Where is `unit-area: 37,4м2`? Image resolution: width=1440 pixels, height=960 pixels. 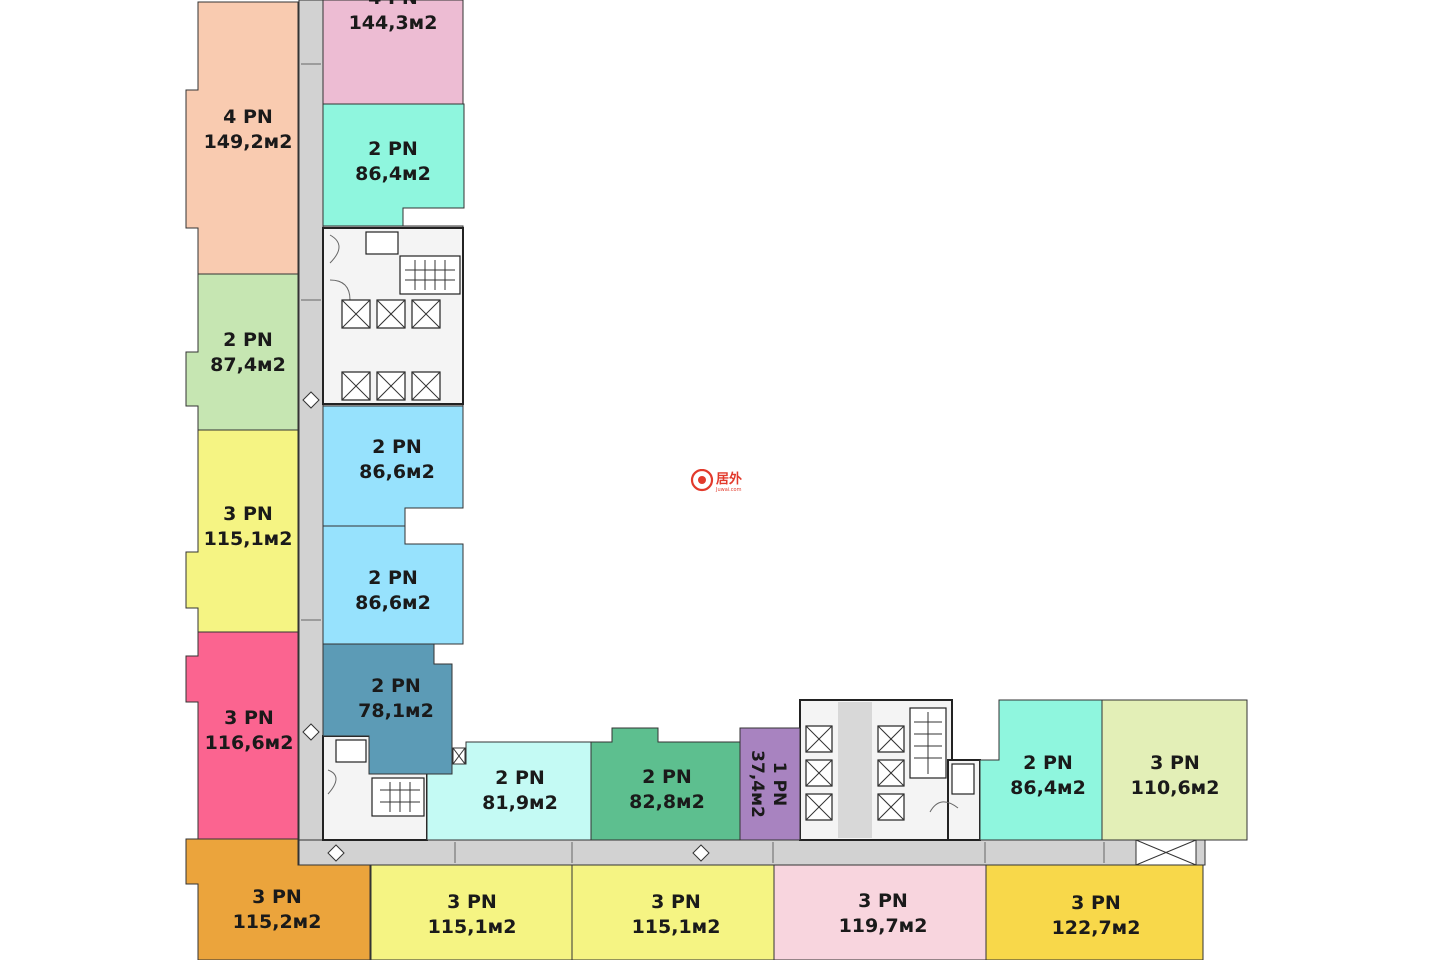 unit-area: 37,4м2 is located at coordinates (757, 784).